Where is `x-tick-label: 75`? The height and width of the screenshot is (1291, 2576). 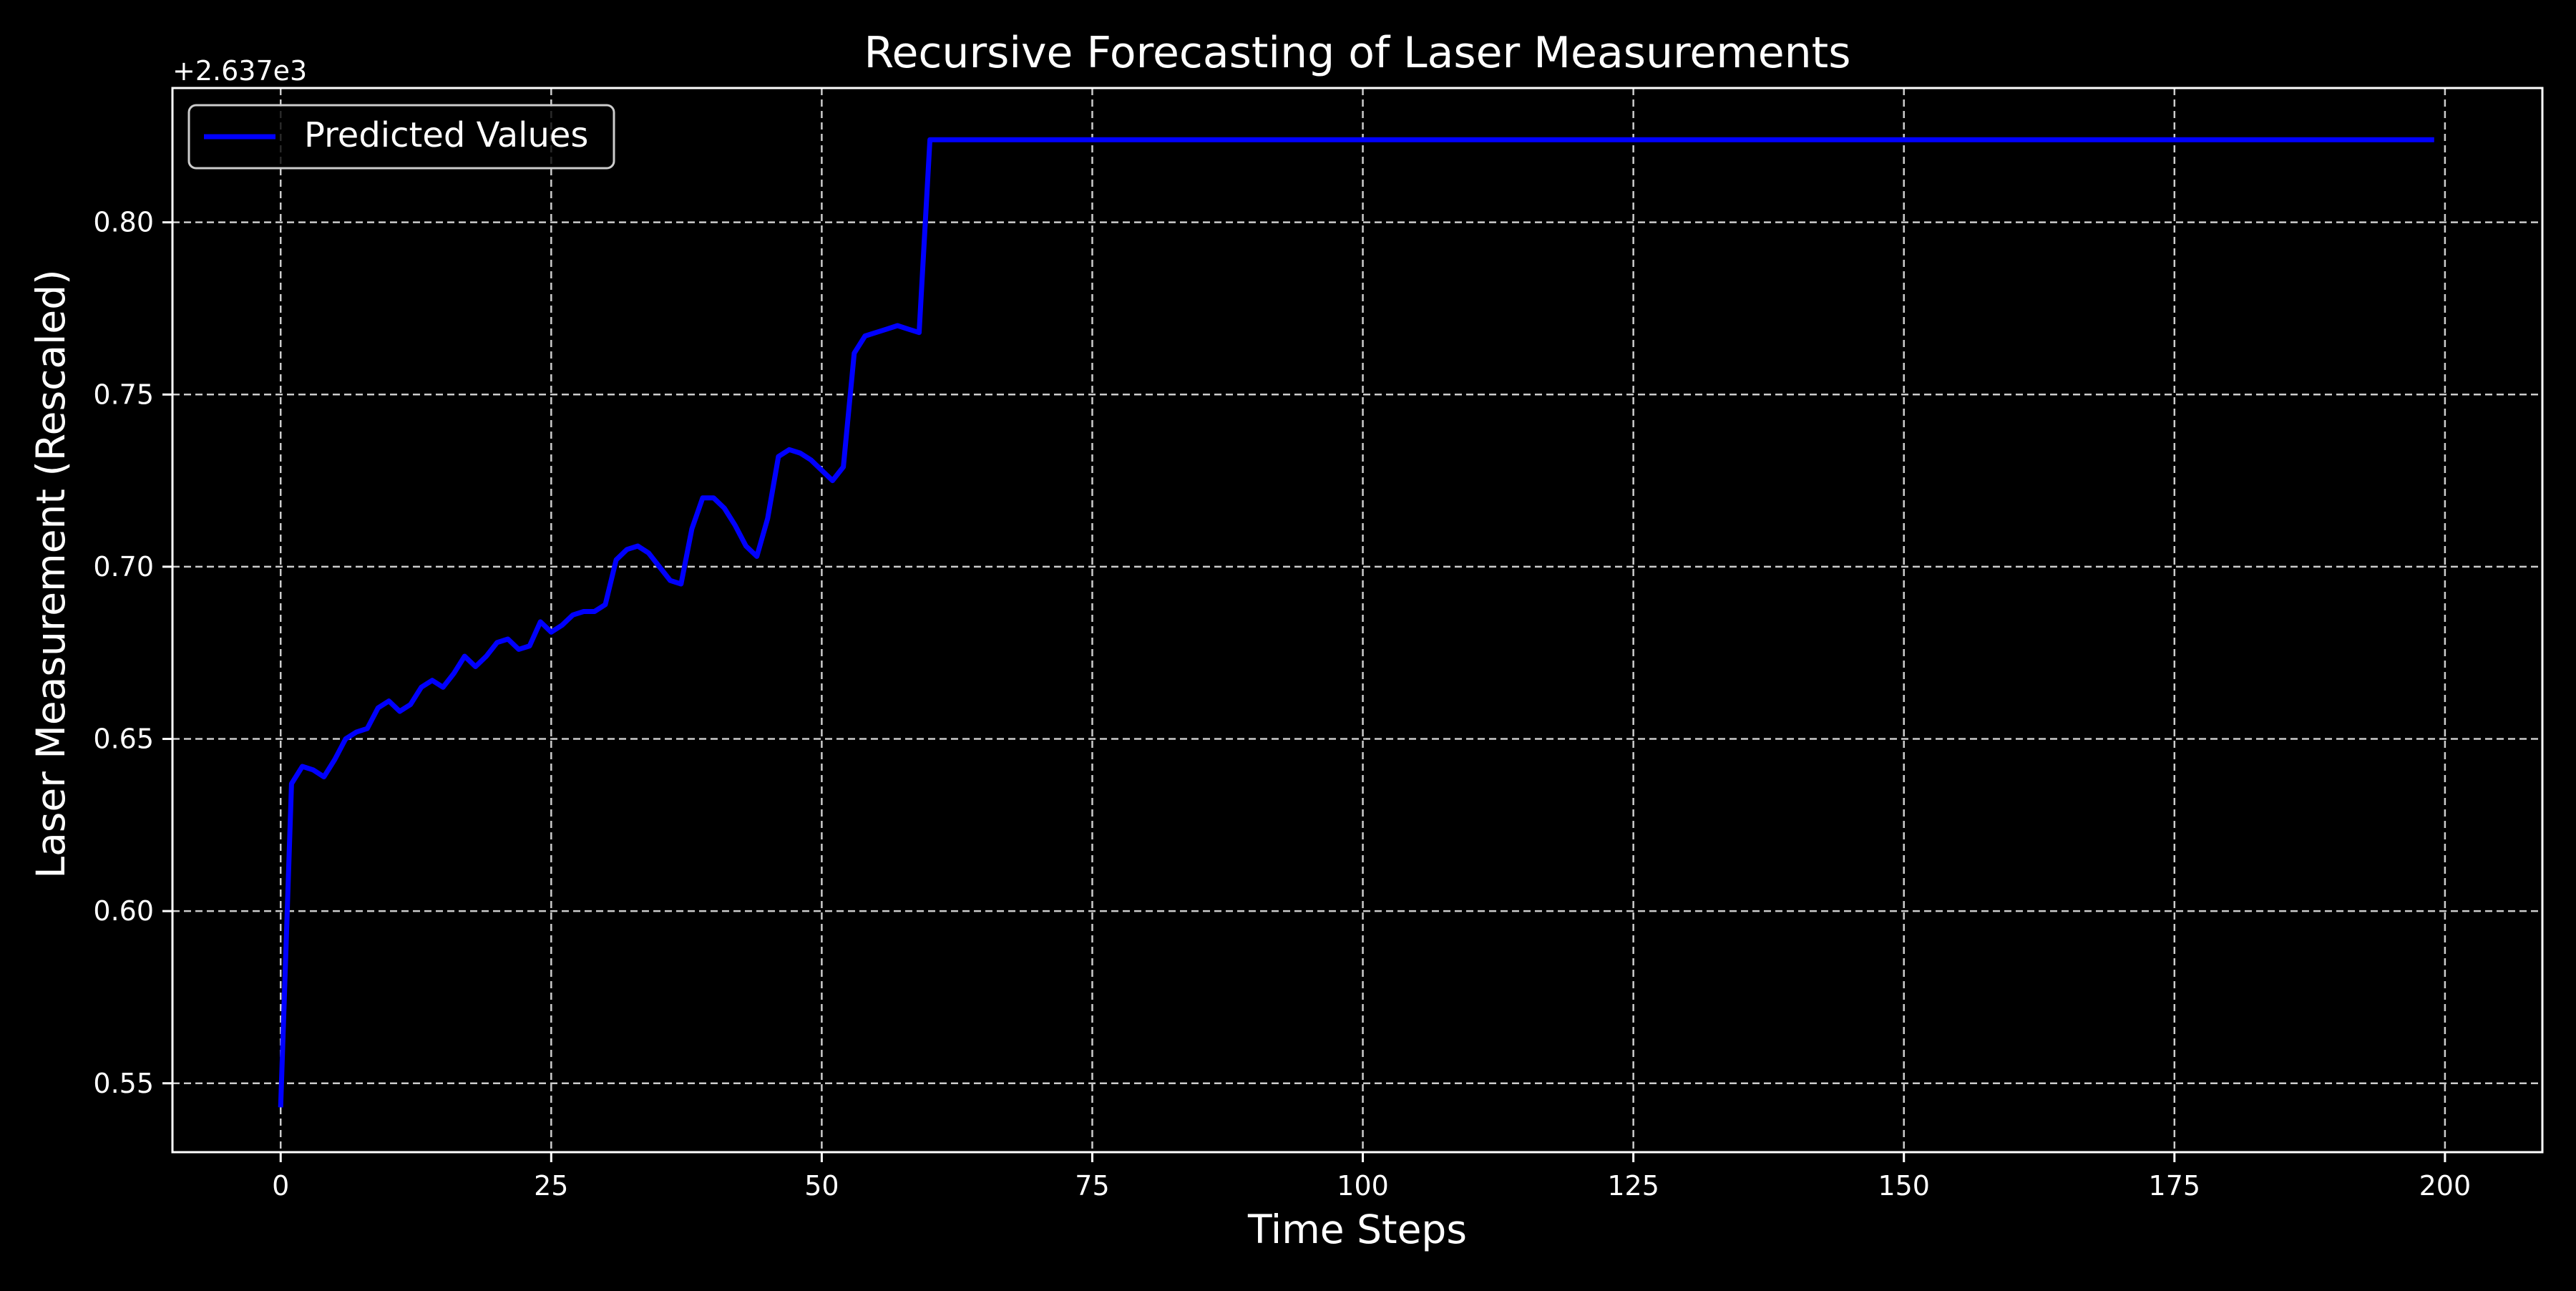 x-tick-label: 75 is located at coordinates (1092, 1186).